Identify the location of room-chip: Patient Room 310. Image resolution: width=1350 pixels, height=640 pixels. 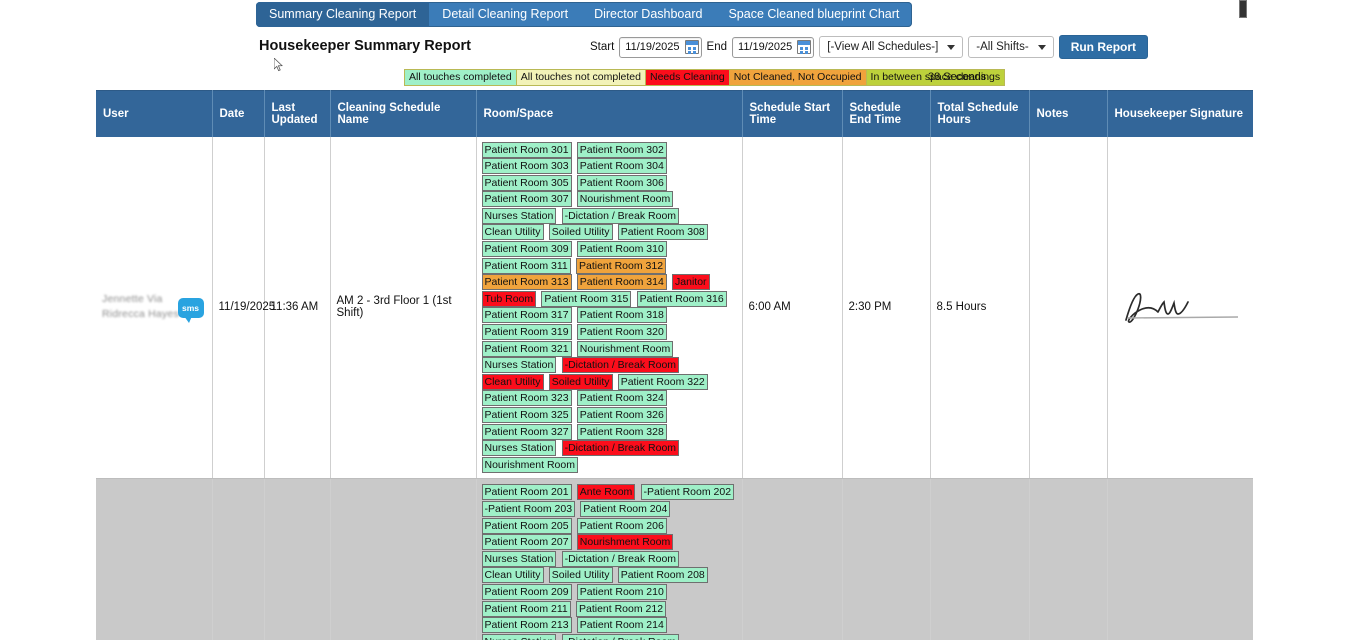
(621, 249).